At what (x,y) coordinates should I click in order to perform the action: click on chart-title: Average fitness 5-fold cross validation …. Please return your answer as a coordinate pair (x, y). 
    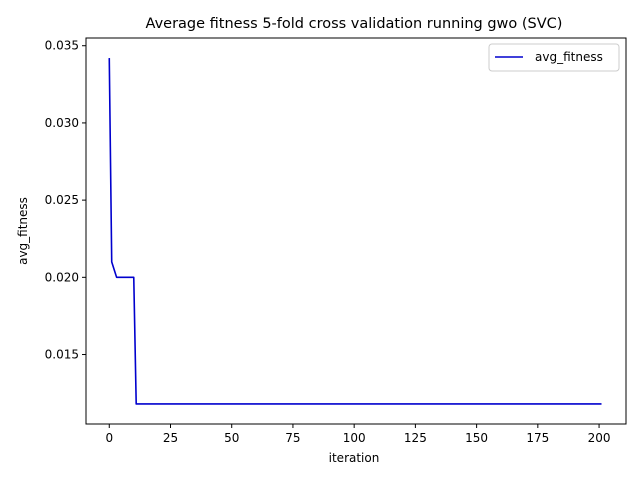
    Looking at the image, I should click on (354, 24).